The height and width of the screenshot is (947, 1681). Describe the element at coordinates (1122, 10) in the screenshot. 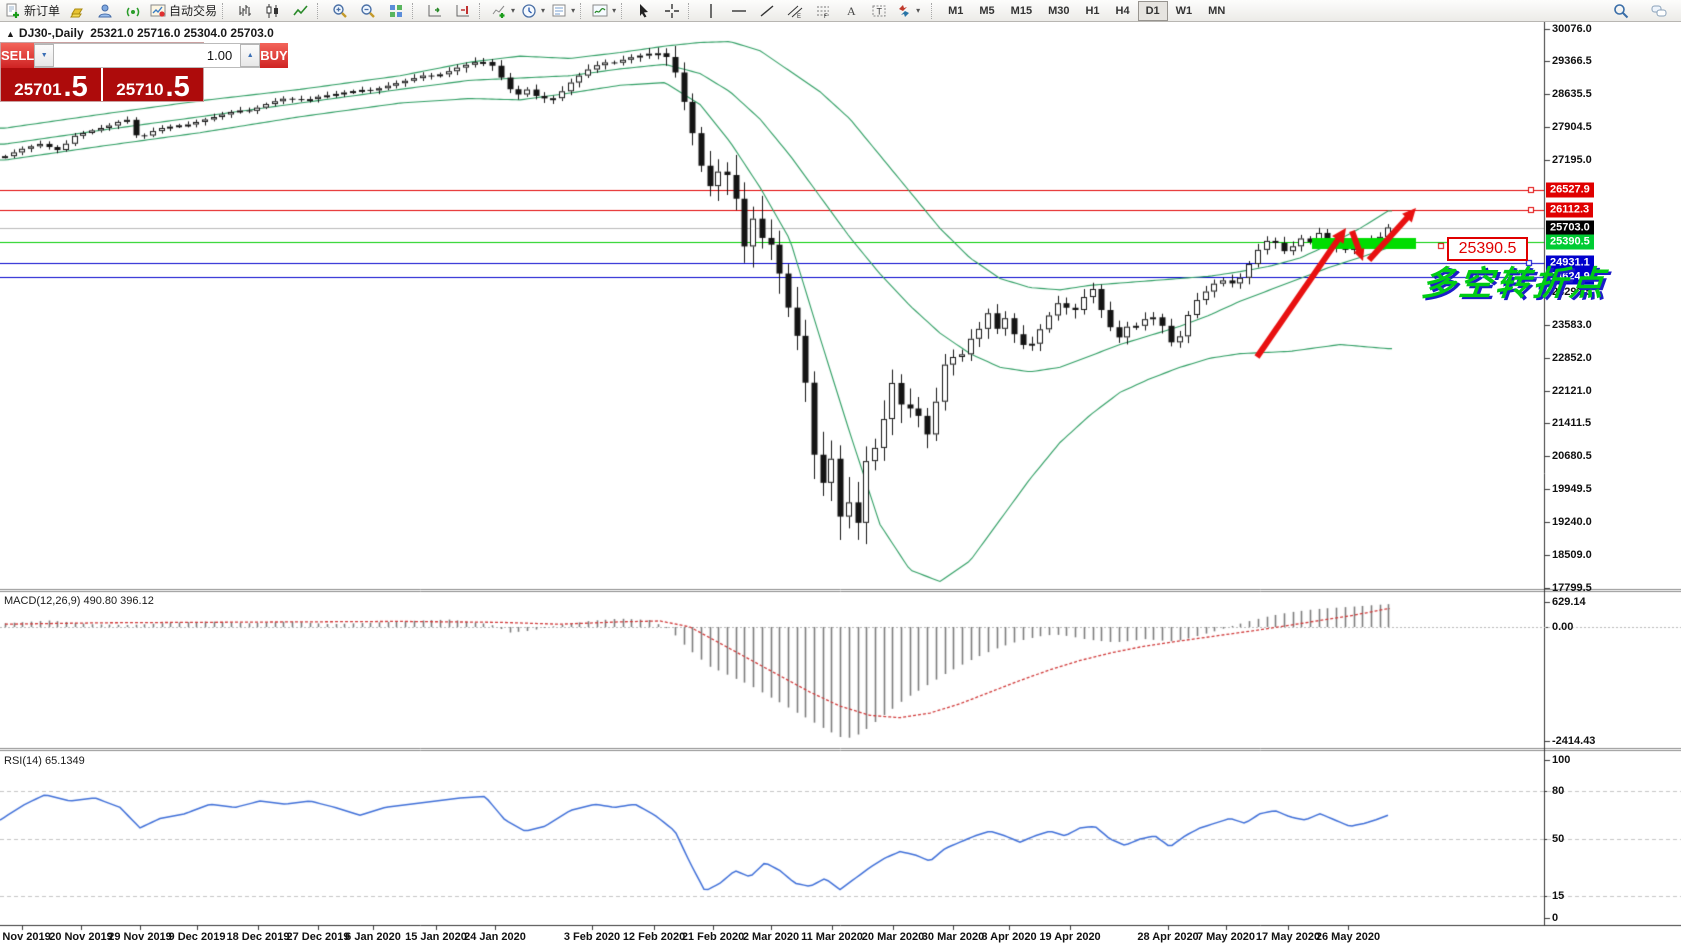

I see `timeframe-h4-button: H4` at that location.